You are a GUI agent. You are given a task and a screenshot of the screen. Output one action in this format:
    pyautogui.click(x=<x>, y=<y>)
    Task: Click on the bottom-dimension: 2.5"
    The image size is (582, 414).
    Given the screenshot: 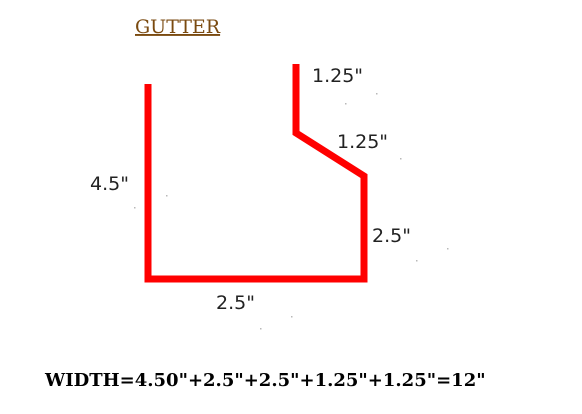 What is the action you would take?
    pyautogui.click(x=235, y=303)
    